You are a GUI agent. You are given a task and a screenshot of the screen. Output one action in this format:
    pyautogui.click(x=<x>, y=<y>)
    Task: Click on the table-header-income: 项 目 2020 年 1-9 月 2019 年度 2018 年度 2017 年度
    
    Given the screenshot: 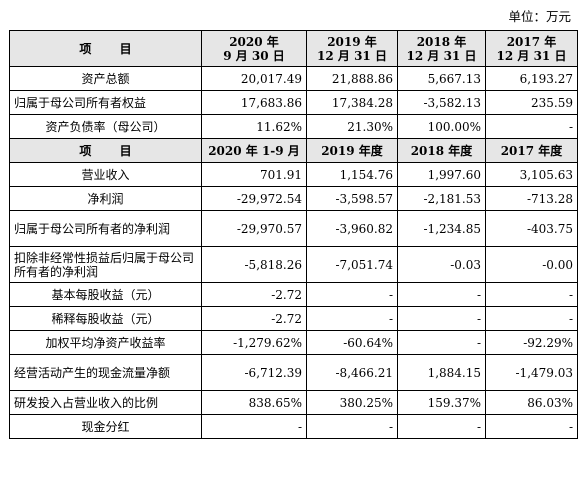 What is the action you would take?
    pyautogui.click(x=293, y=150)
    